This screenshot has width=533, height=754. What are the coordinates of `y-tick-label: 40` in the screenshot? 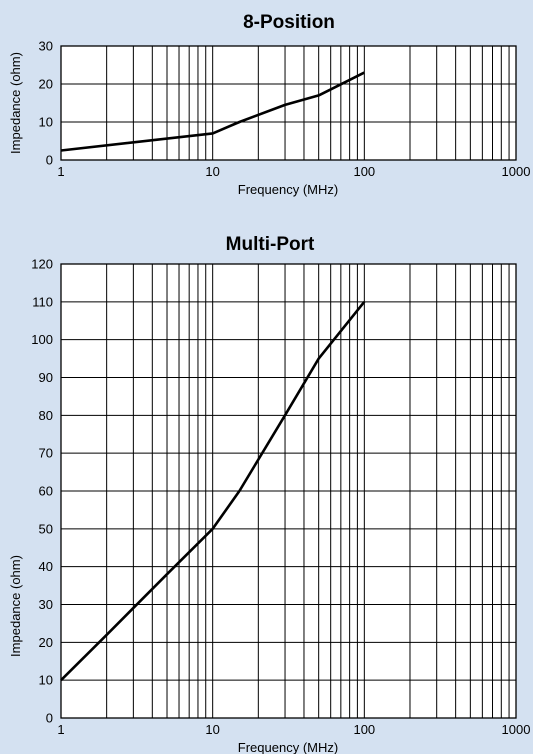 It's located at (46, 566).